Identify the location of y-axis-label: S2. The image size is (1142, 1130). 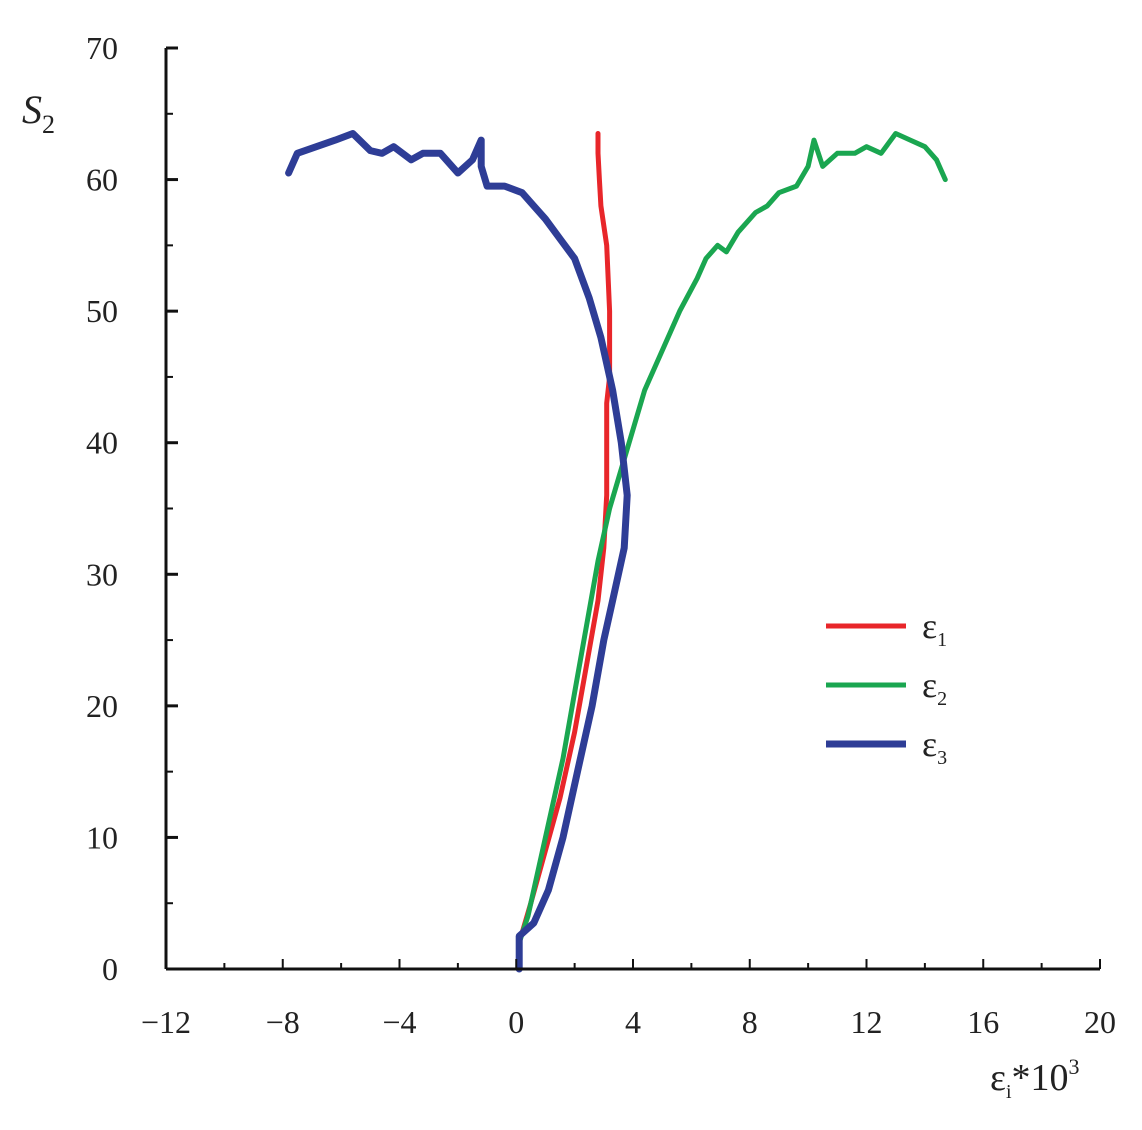
(38, 113).